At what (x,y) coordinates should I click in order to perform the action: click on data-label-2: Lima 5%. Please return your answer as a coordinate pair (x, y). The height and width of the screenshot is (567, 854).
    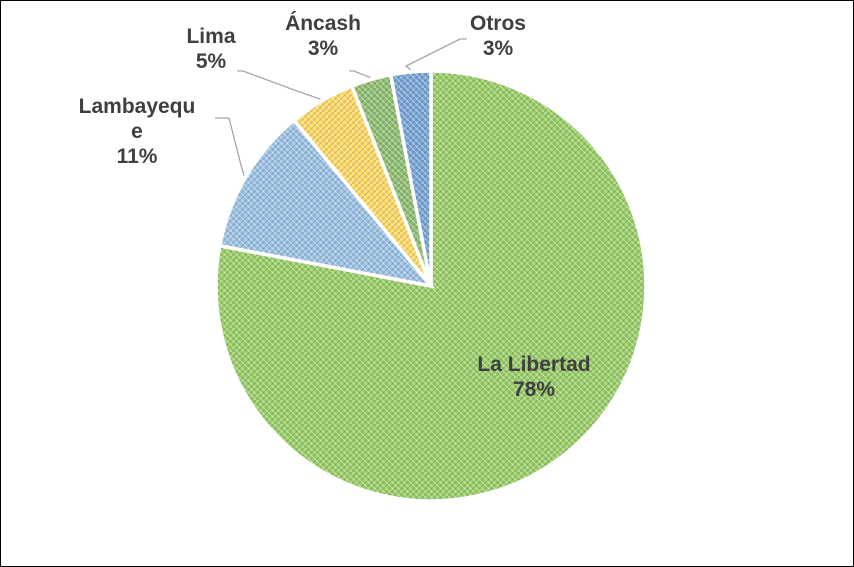
    Looking at the image, I should click on (210, 49).